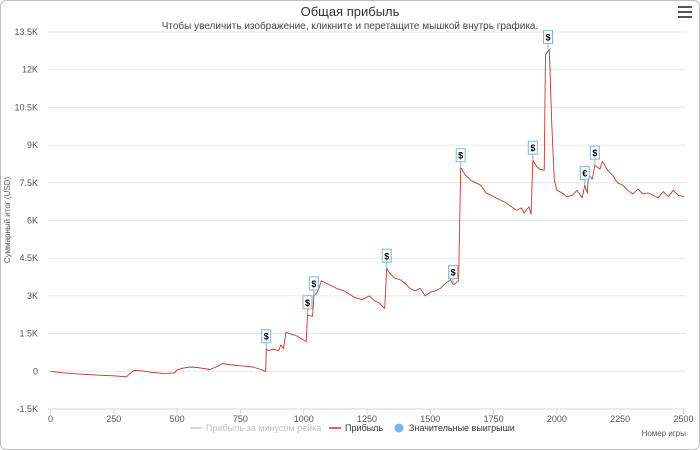  Describe the element at coordinates (30, 70) in the screenshot. I see `y-tick-label: 12K` at that location.